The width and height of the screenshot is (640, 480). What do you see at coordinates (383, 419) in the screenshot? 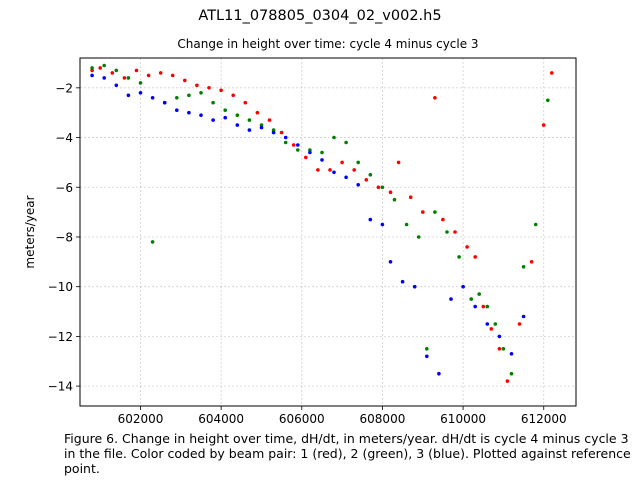
I see `x-tick-label: 608000` at bounding box center [383, 419].